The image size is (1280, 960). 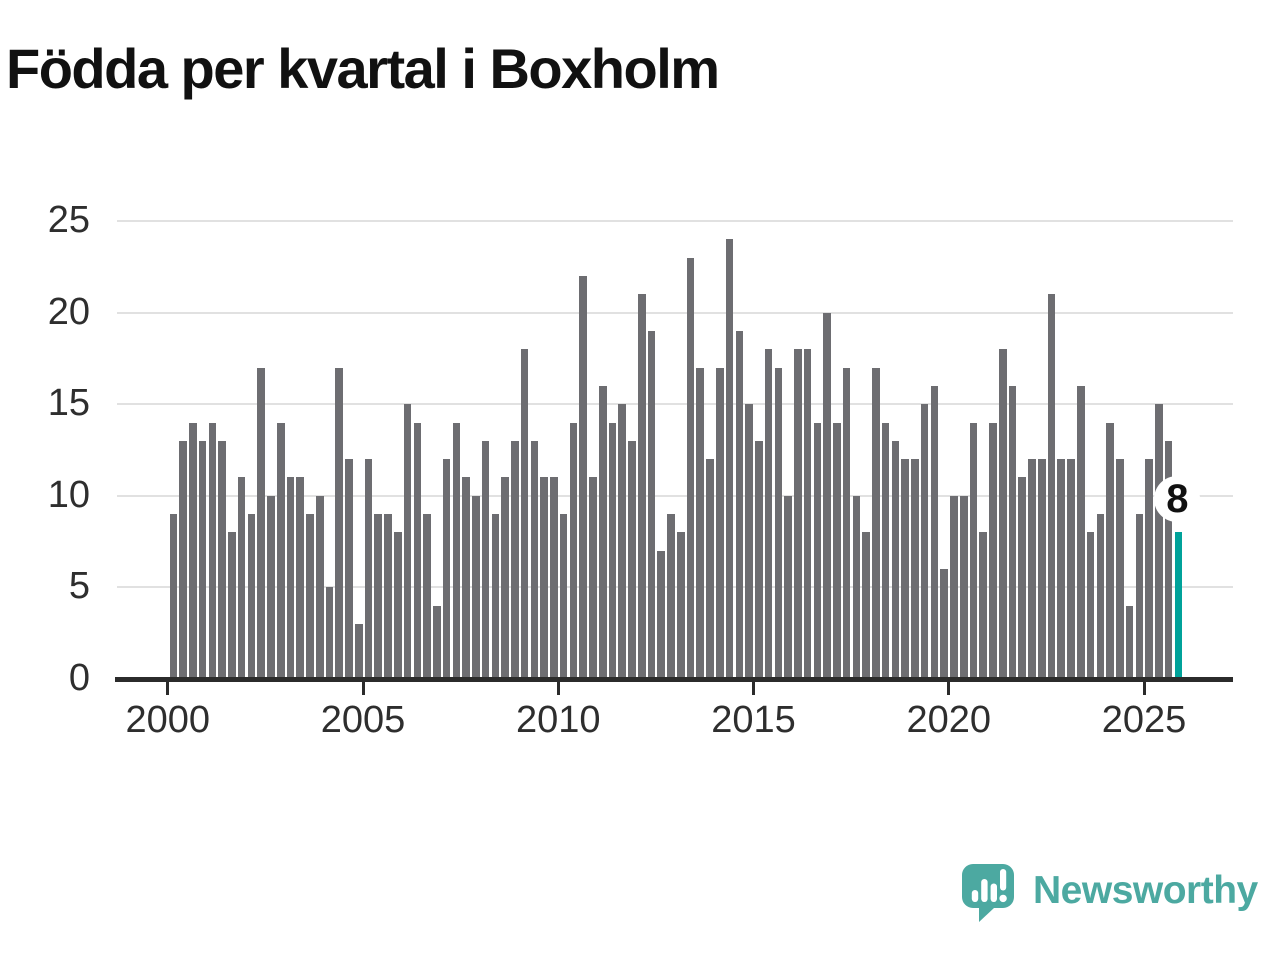 I want to click on y-tick-label: 20, so click(x=68, y=311).